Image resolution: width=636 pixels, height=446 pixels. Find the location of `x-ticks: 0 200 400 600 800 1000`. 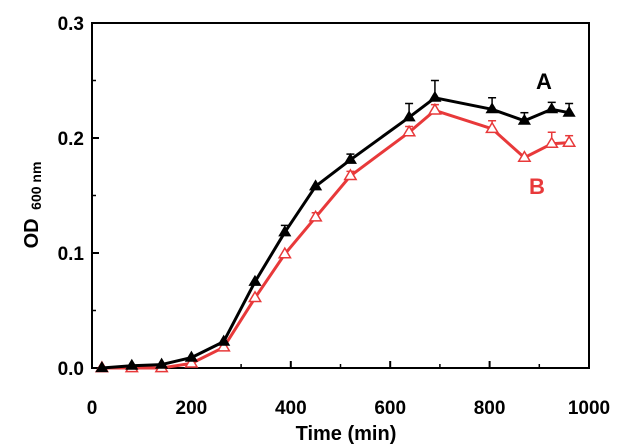

x-ticks: 0 200 400 600 800 1000 is located at coordinates (348, 390).